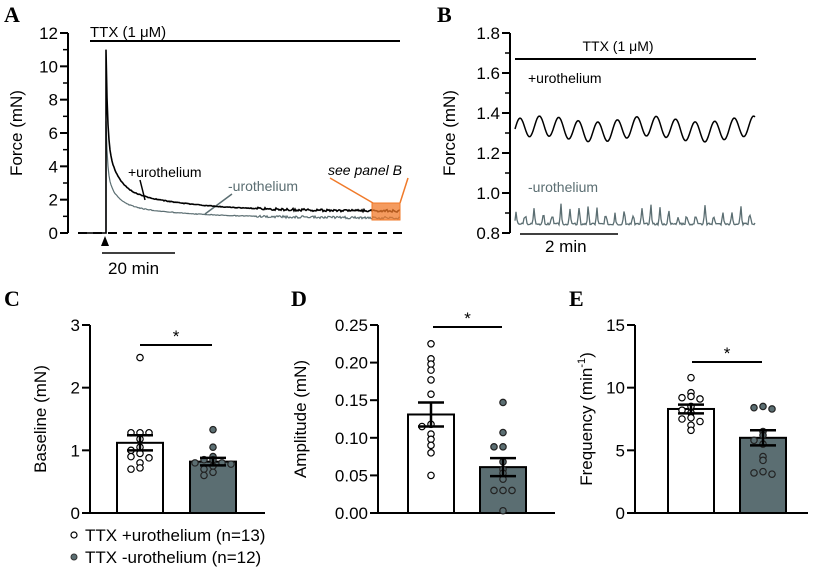  Describe the element at coordinates (488, 193) in the screenshot. I see `b-y-tick-label: 1.0` at that location.